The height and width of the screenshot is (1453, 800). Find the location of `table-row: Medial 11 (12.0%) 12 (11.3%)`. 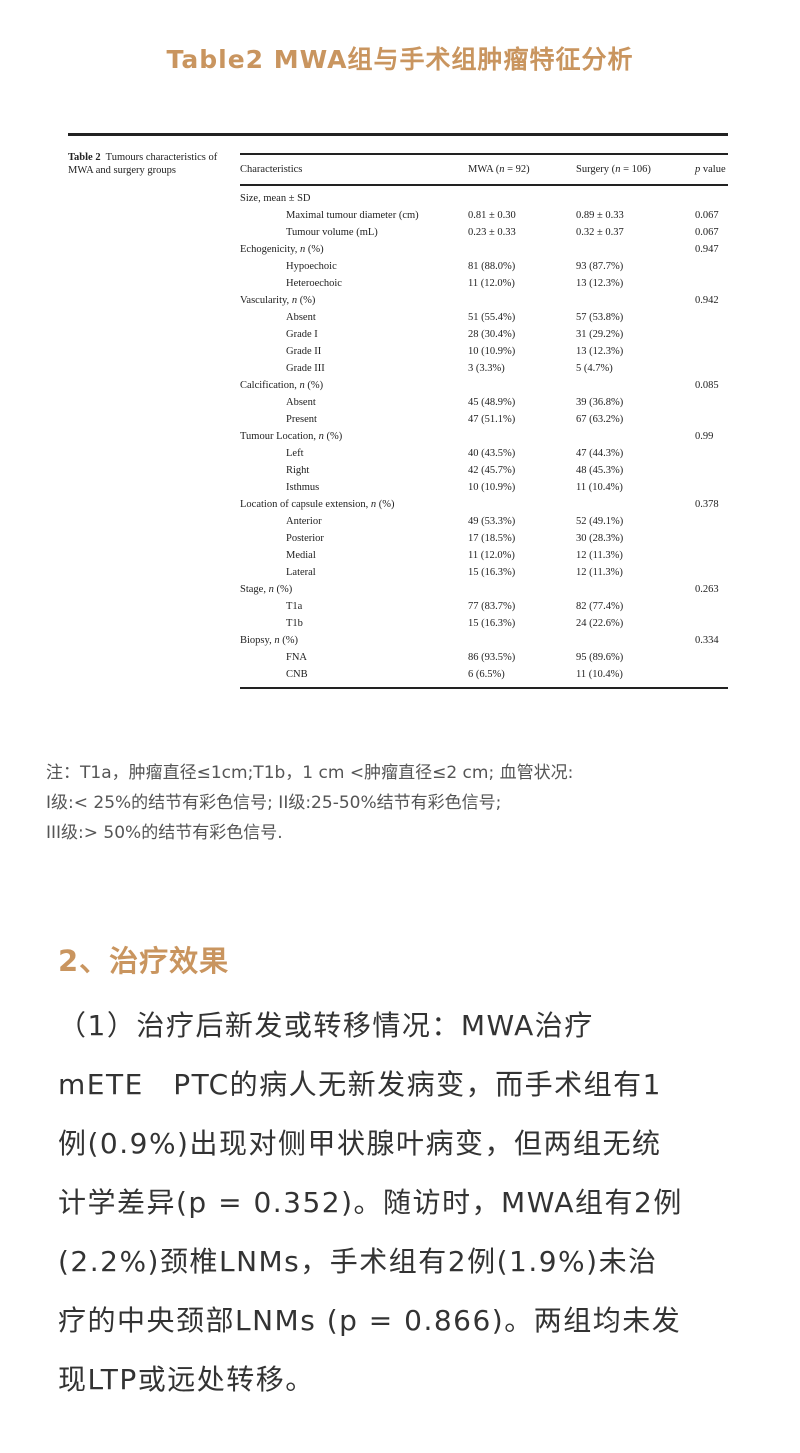

table-row: Medial 11 (12.0%) 12 (11.3%) is located at coordinates (484, 555).